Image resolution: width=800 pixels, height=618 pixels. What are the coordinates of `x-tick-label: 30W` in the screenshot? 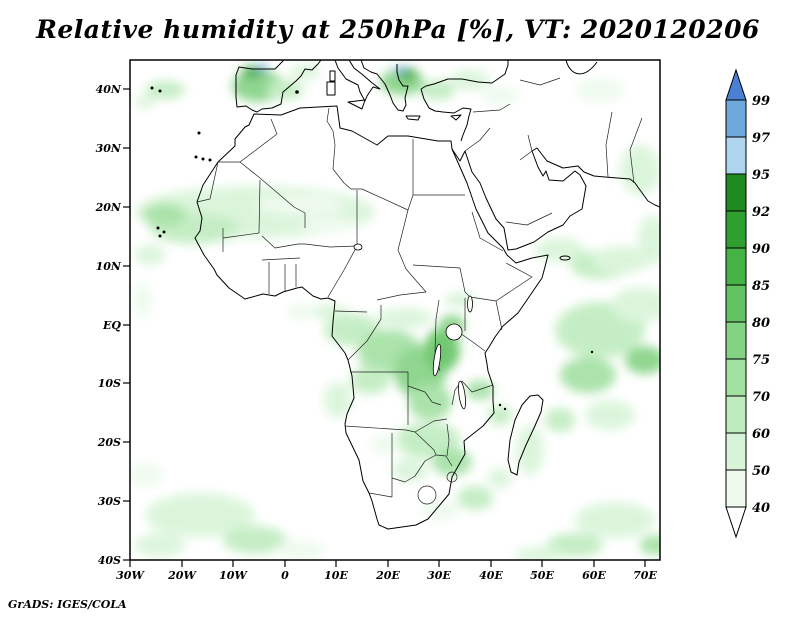 It's located at (130, 575).